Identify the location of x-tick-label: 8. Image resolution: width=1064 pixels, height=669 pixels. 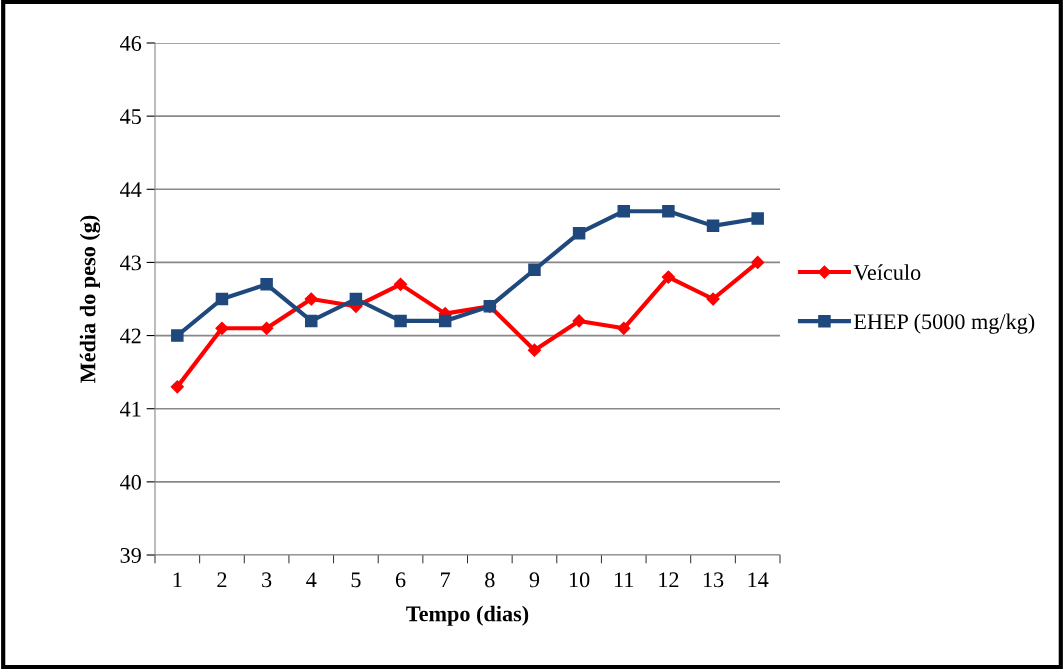
(490, 580).